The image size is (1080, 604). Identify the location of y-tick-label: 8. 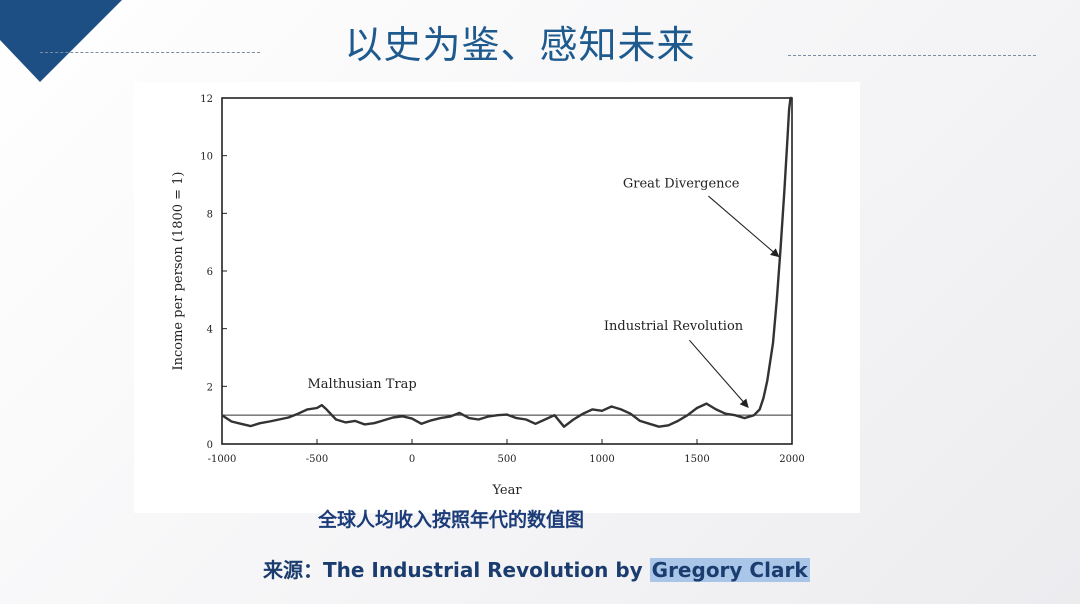
(210, 214).